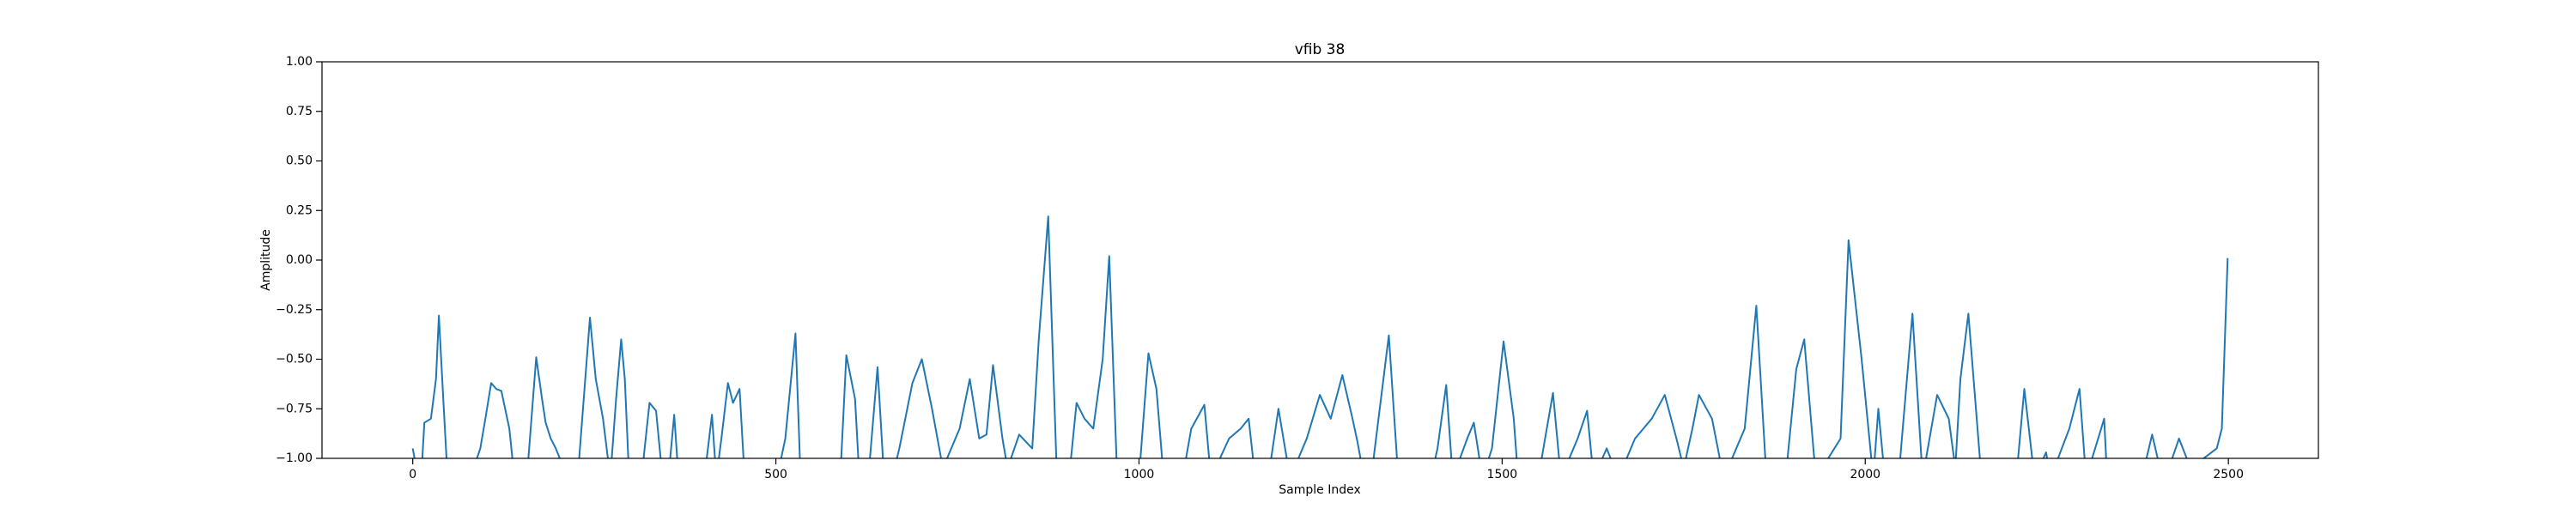 Image resolution: width=2576 pixels, height=515 pixels. What do you see at coordinates (294, 360) in the screenshot?
I see `y-tick-label: −0.50` at bounding box center [294, 360].